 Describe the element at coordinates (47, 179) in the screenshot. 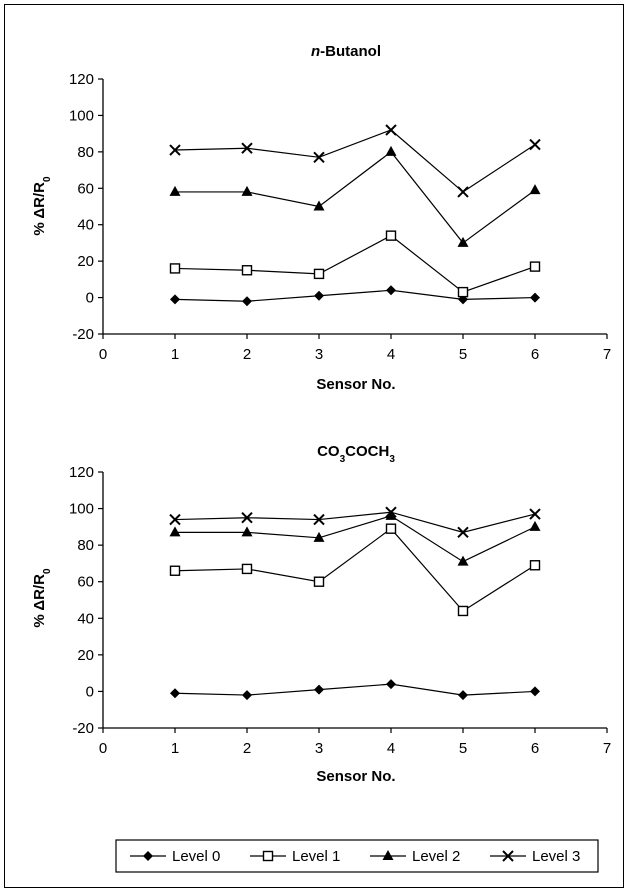

I see `y-axis-title-sub: 0` at that location.